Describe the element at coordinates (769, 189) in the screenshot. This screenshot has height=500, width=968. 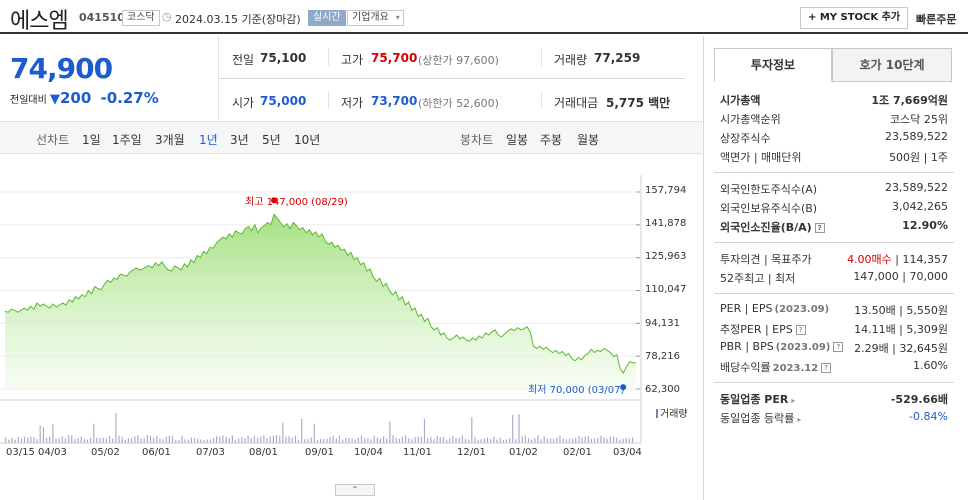
I see `info-label: 외국인한도주식수(A)` at that location.